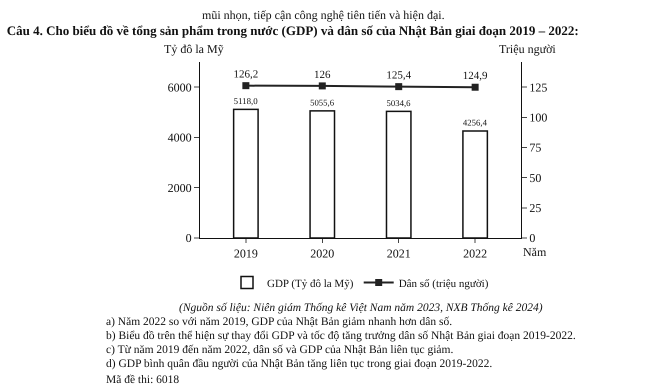 The height and width of the screenshot is (390, 671). Describe the element at coordinates (245, 74) in the screenshot. I see `data-label: 126,2` at that location.